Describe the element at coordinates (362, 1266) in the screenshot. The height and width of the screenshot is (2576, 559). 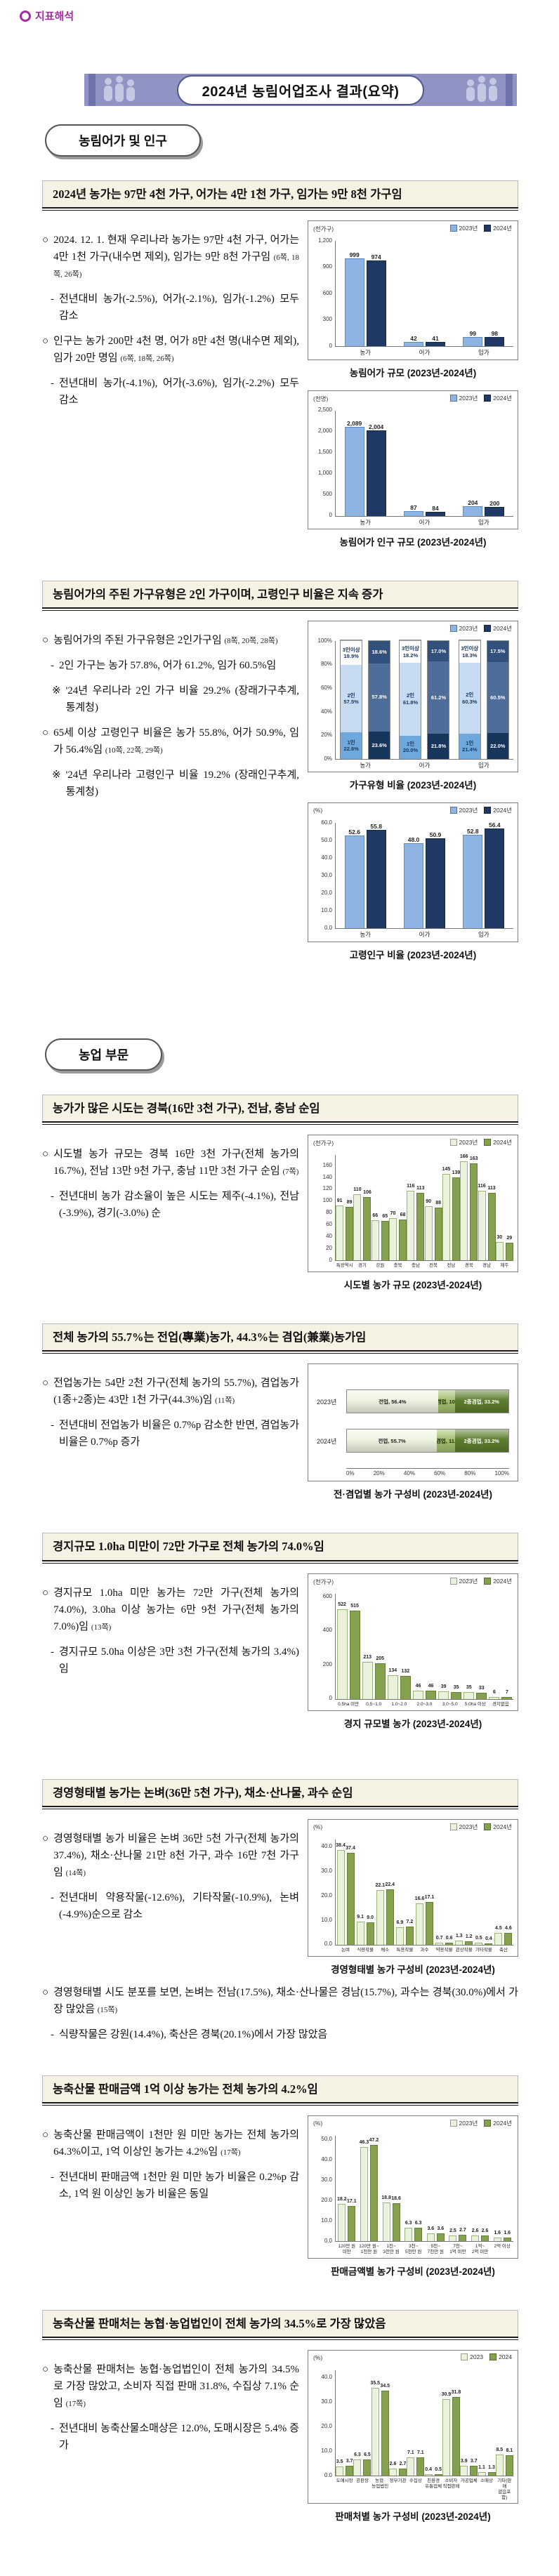
I see `x-tick-label: 경기` at that location.